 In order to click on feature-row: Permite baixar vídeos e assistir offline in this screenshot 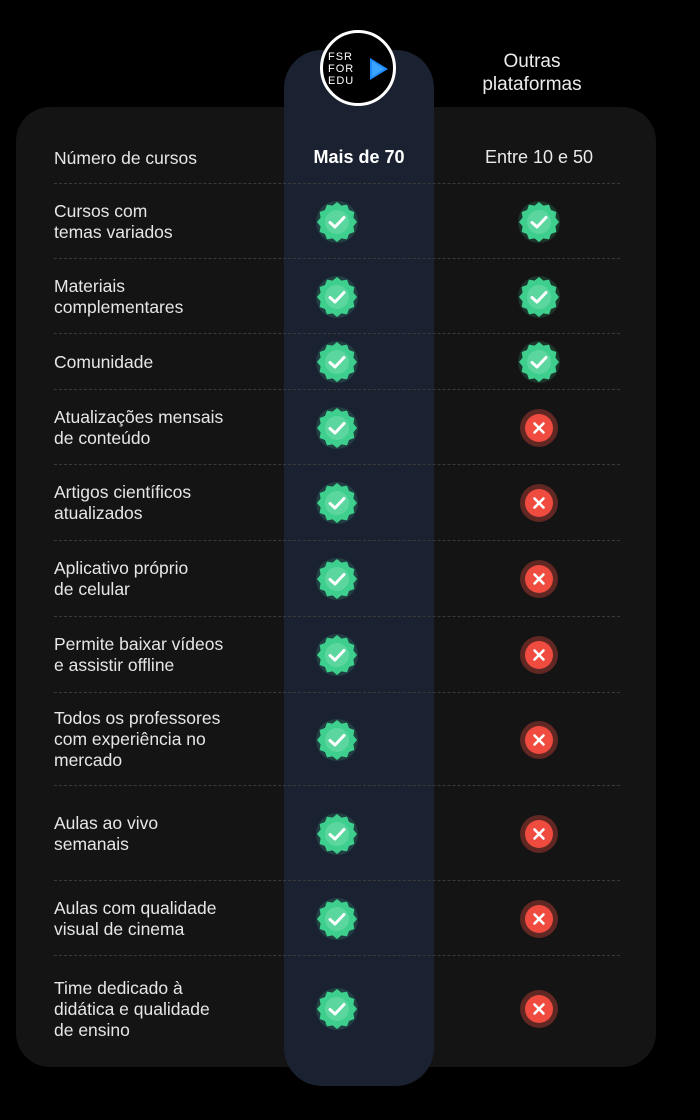, I will do `click(337, 655)`.